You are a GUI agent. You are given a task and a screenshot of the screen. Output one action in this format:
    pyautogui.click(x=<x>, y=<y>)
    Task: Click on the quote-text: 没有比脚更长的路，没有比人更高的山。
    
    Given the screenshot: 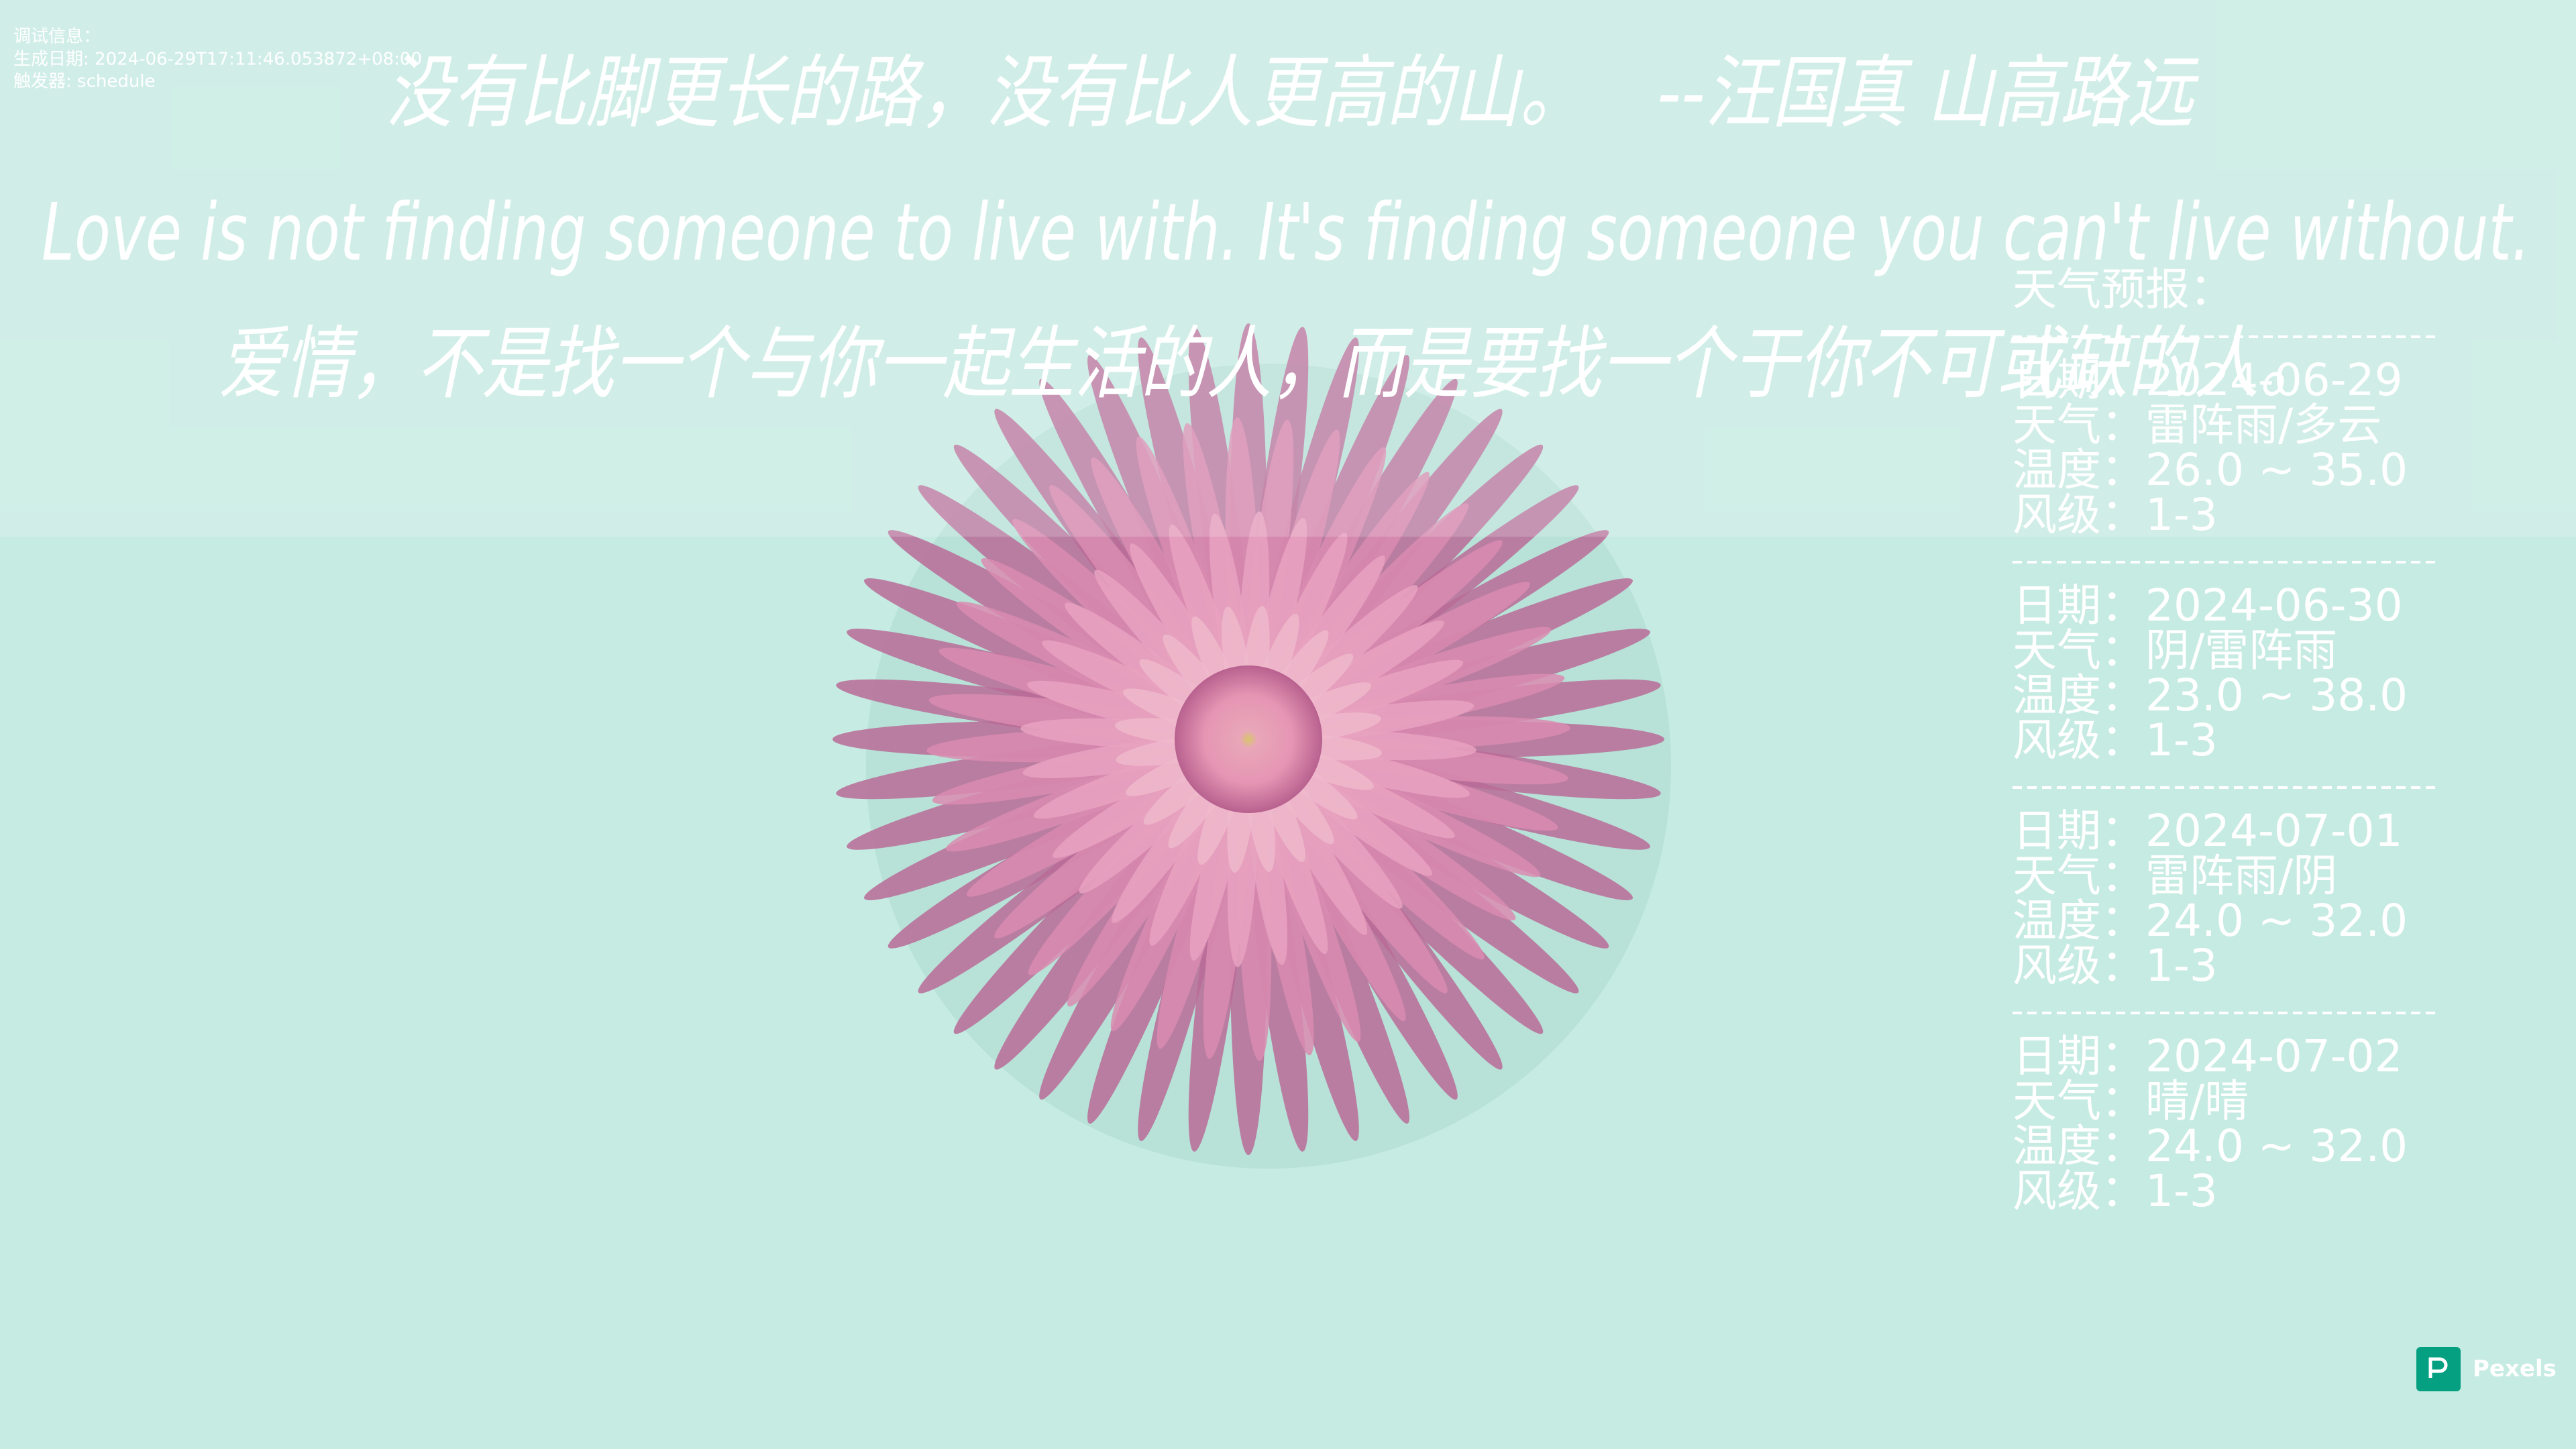 What is the action you would take?
    pyautogui.click(x=986, y=92)
    